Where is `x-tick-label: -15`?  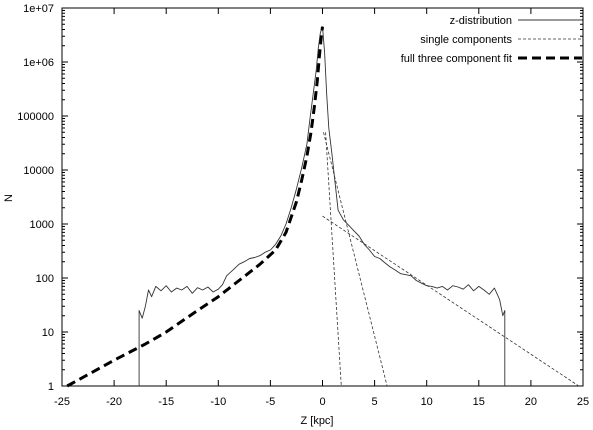 x-tick-label: -15 is located at coordinates (166, 402).